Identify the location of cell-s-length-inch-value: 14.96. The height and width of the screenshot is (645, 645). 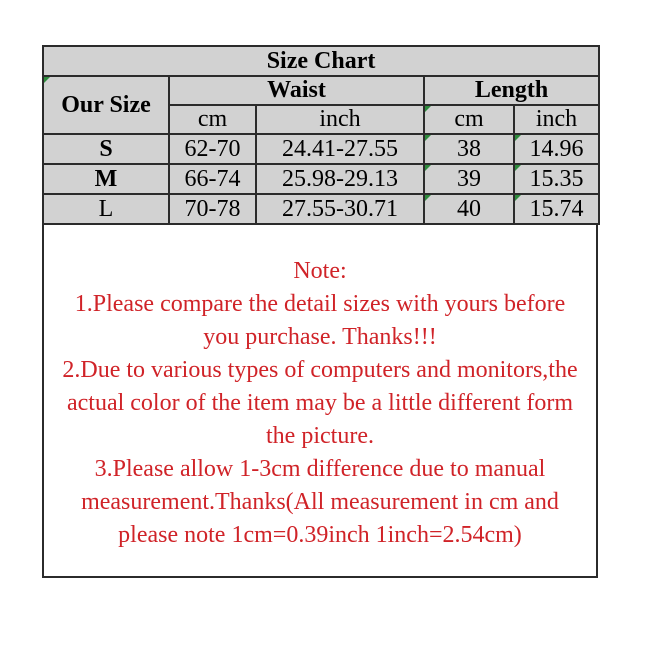
(556, 148).